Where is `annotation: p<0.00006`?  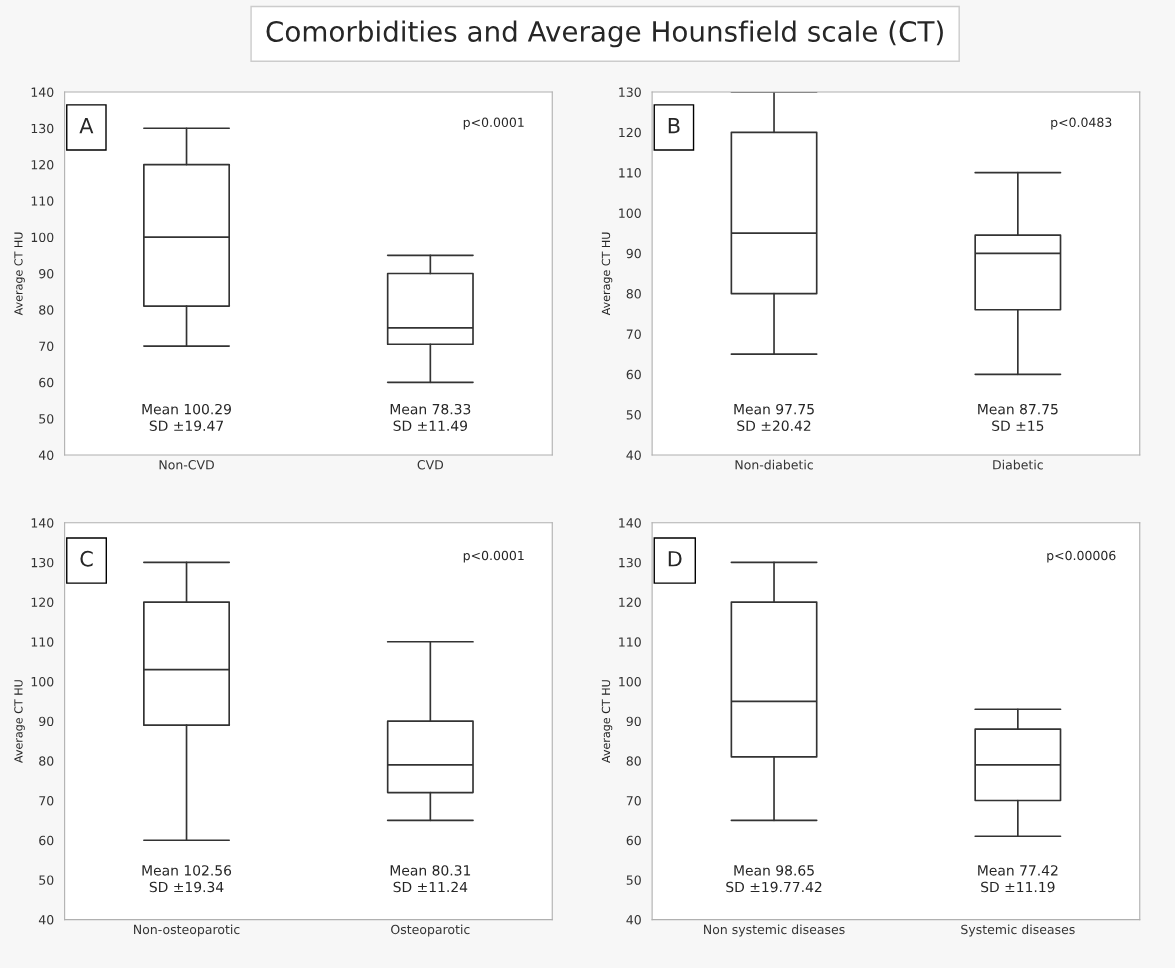
annotation: p<0.00006 is located at coordinates (1081, 556).